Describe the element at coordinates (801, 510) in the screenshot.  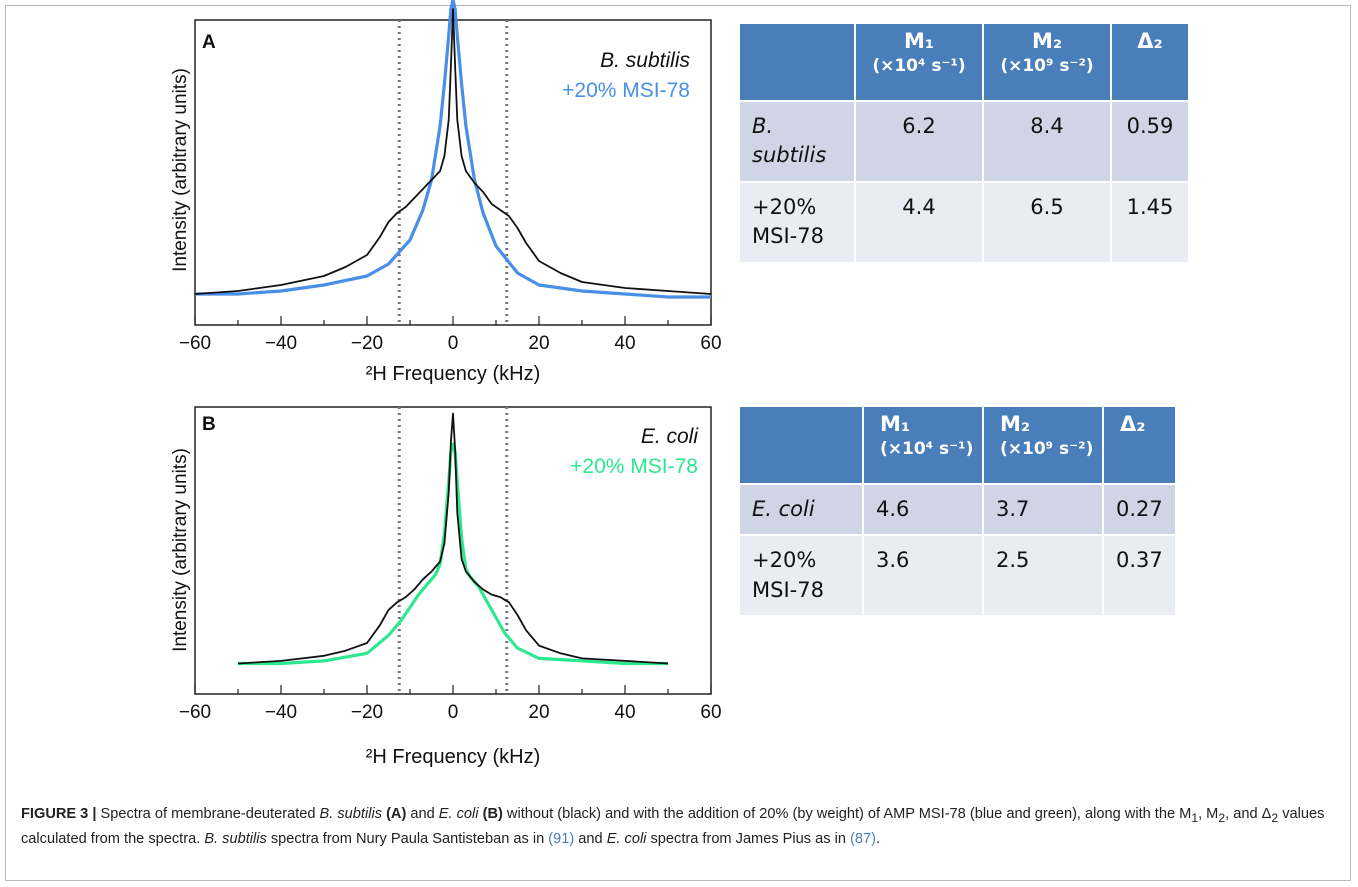
I see `row-label: E. coli` at that location.